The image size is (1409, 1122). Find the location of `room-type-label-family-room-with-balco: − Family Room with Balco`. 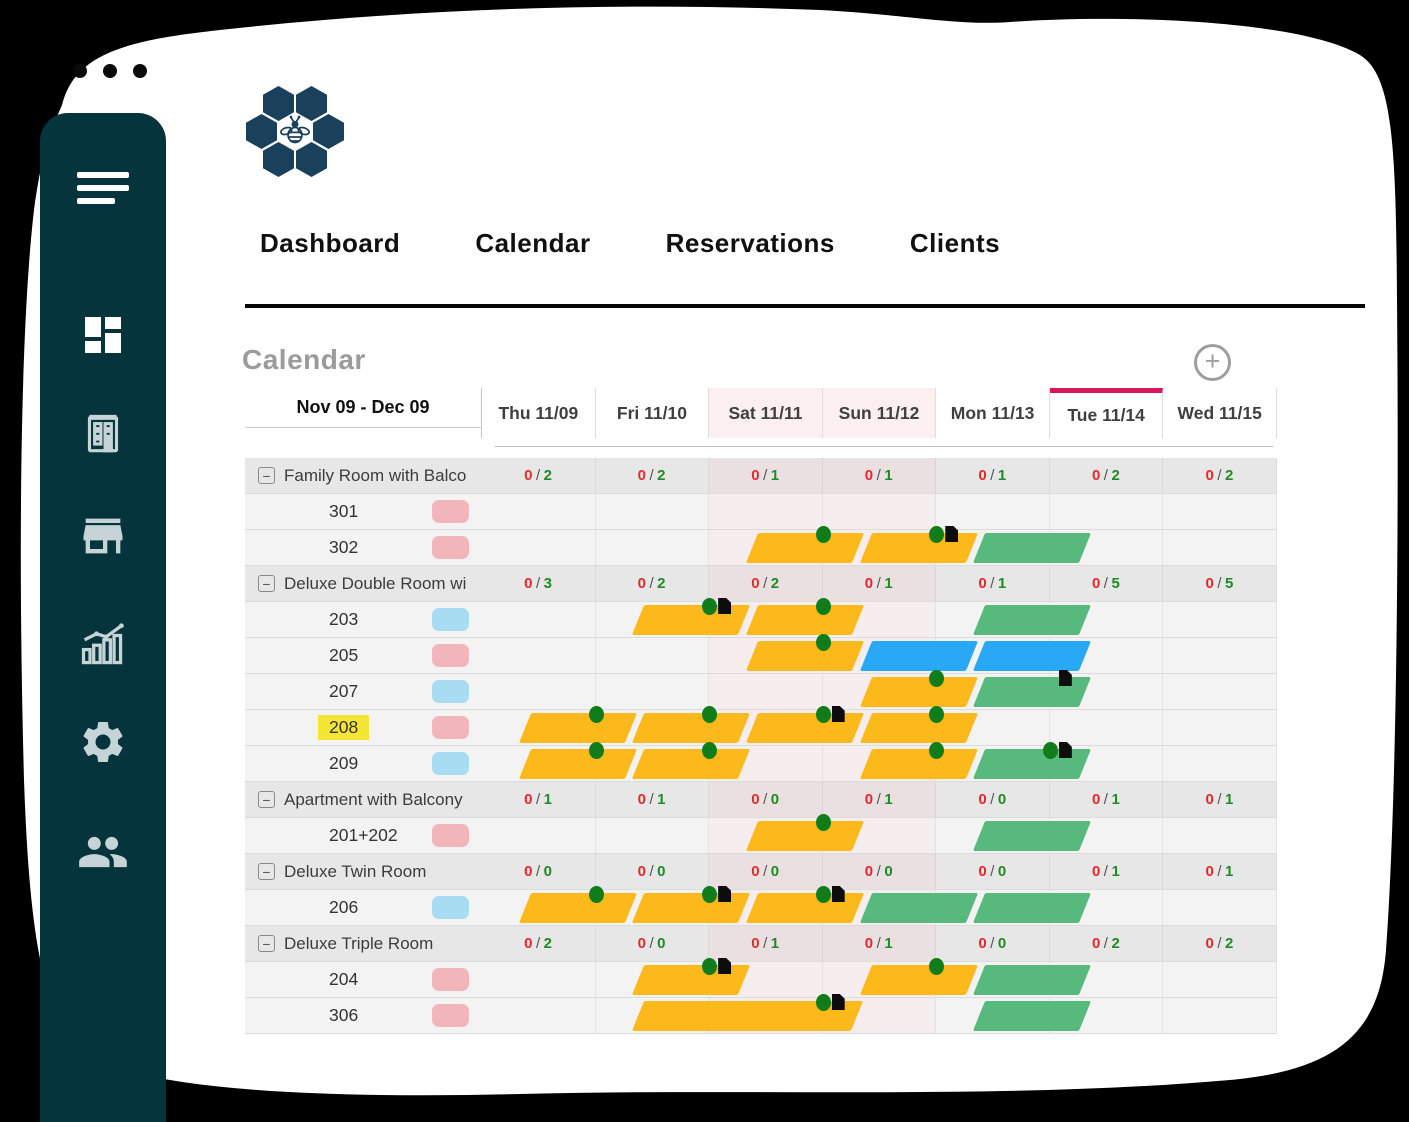

room-type-label-family-room-with-balco: − Family Room with Balco is located at coordinates (363, 475).